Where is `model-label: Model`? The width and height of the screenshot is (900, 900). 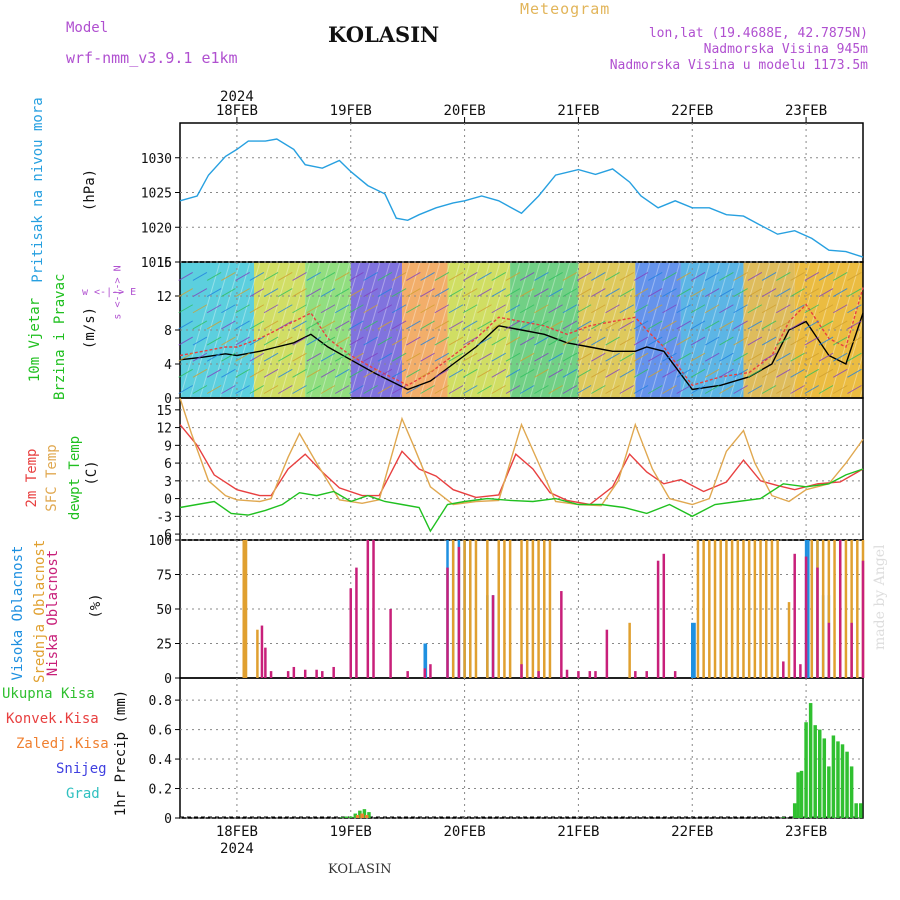 model-label: Model is located at coordinates (87, 28).